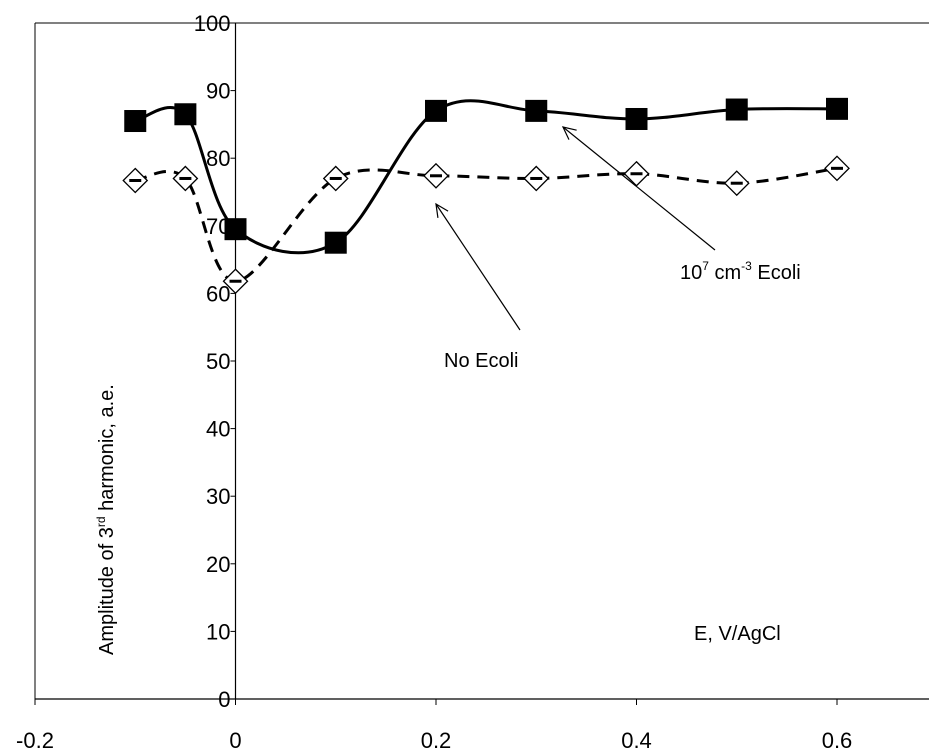  Describe the element at coordinates (218, 91) in the screenshot. I see `y-tick-label: 90` at that location.